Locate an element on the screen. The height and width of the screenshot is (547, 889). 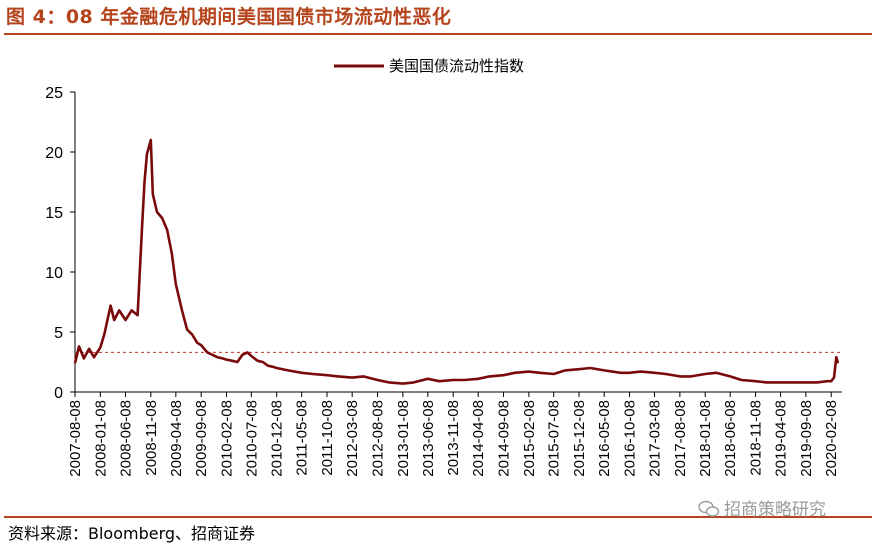
x-tick-label: 2016-10-08 is located at coordinates (630, 438).